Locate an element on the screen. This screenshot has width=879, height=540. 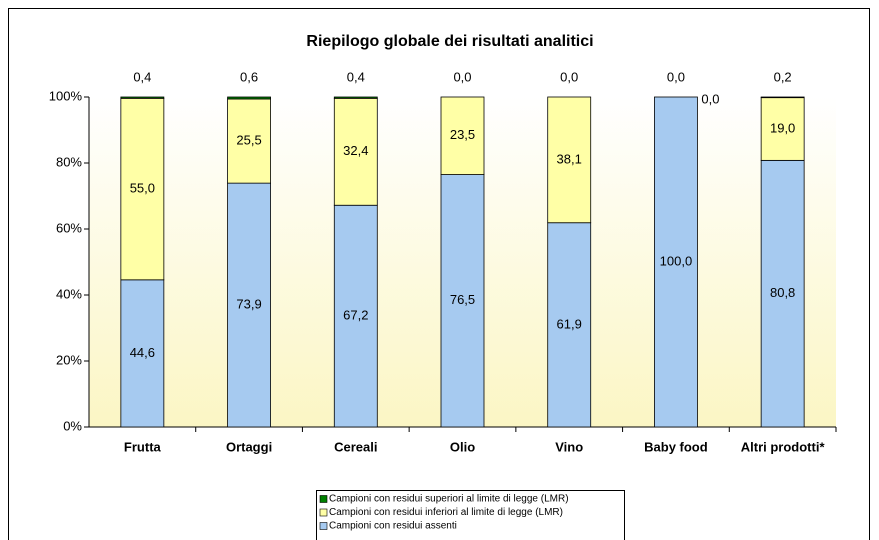
data-label: 61,9 is located at coordinates (569, 323).